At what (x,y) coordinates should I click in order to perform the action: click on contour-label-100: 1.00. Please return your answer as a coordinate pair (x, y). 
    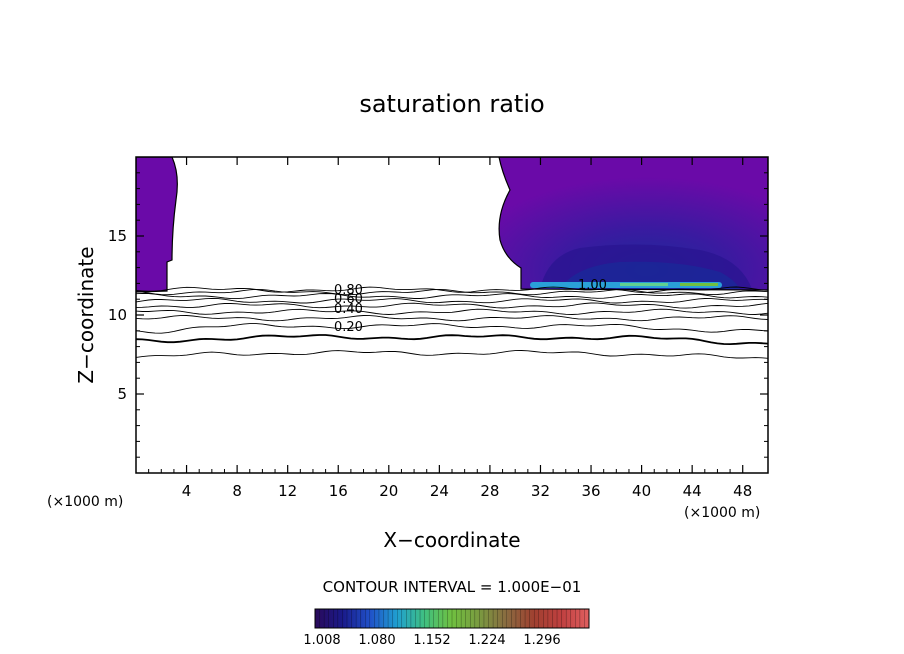
    Looking at the image, I should click on (592, 285).